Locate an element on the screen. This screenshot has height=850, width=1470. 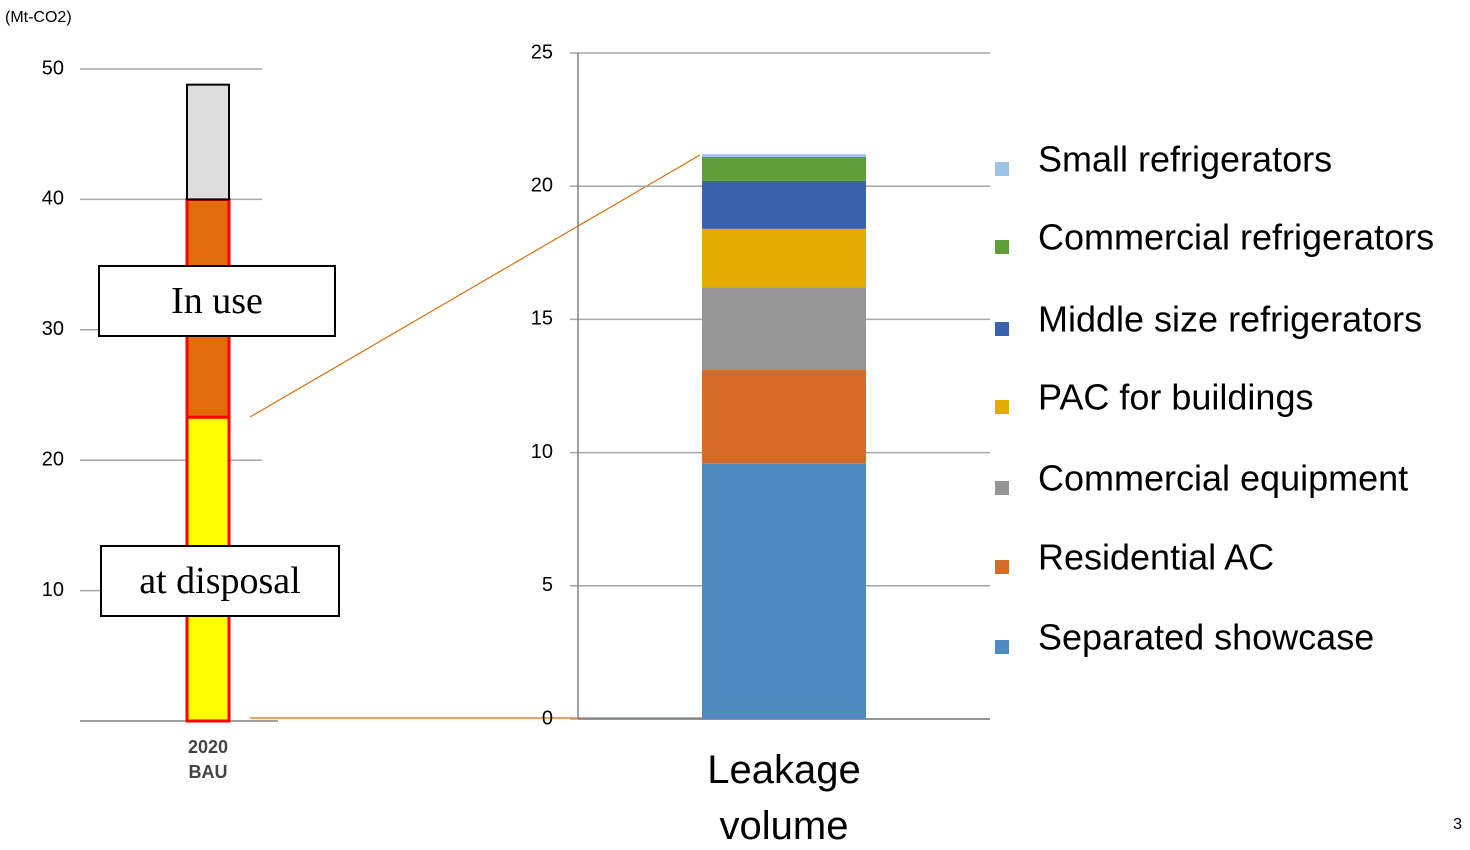
y-tick-label: 25 is located at coordinates (542, 52).